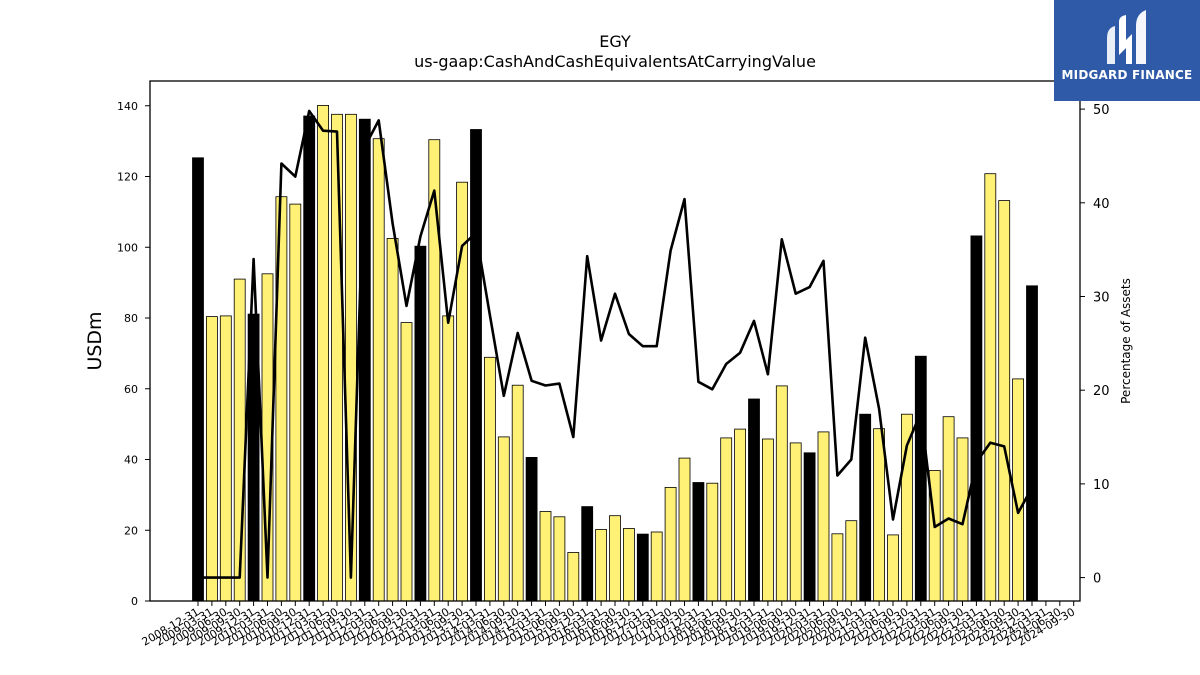  Describe the element at coordinates (133, 354) in the screenshot. I see `left-axis: 0 20 40 60 80 100 120 140` at that location.